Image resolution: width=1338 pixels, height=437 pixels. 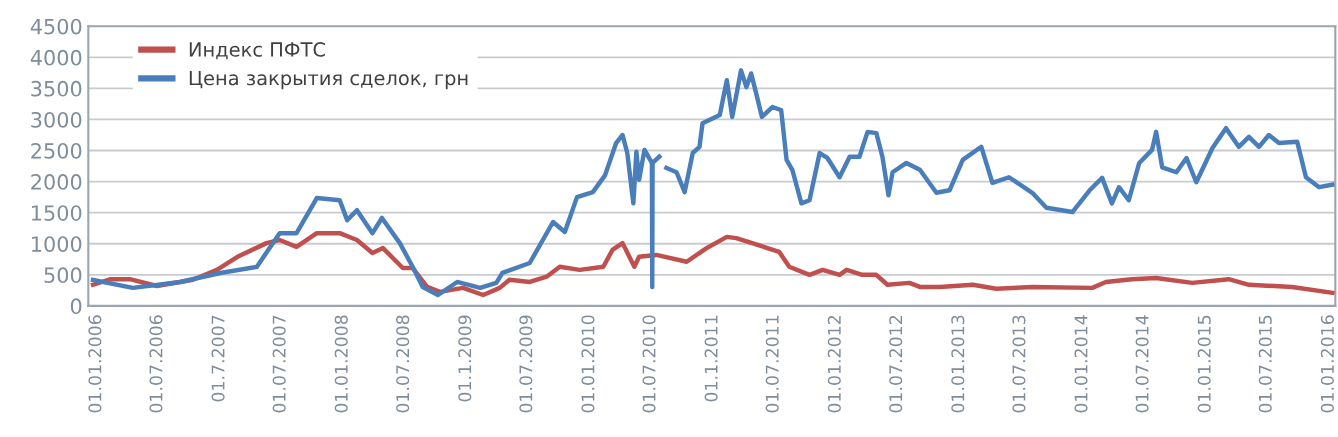 I want to click on x-tick-label: 01.01.2012, so click(x=834, y=364).